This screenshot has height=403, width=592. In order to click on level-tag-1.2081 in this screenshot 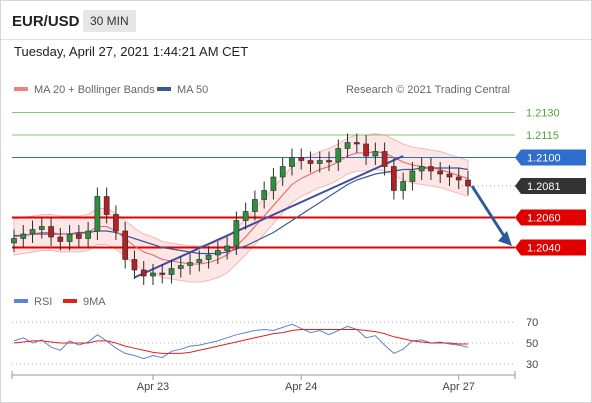, I will do `click(550, 186)`.